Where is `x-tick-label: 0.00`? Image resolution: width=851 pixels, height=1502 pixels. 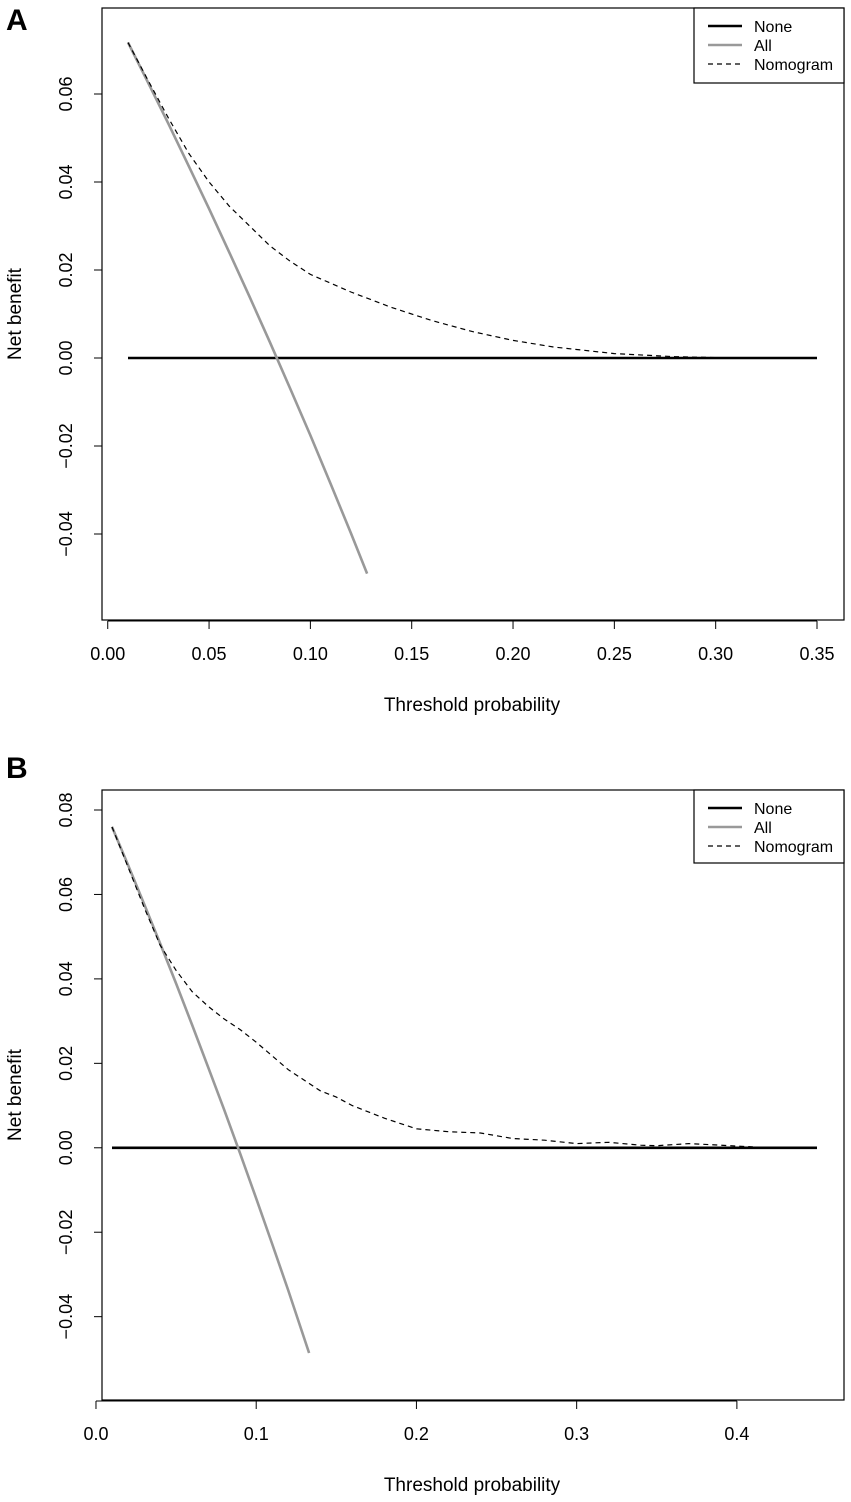 x-tick-label: 0.00 is located at coordinates (107, 654).